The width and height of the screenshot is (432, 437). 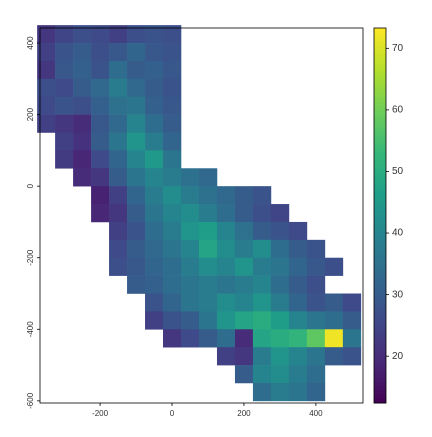 I want to click on colorbar-tick-label: 40, so click(x=398, y=233).